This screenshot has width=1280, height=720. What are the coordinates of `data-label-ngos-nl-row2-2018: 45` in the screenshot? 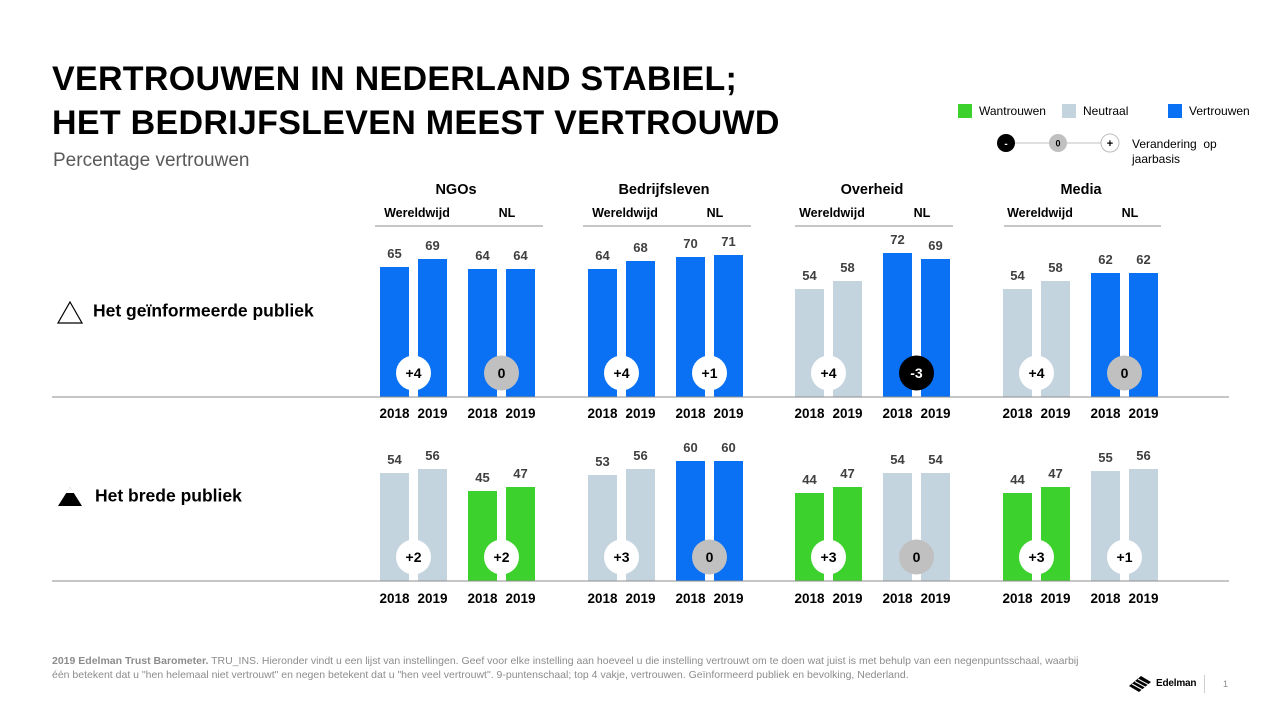 It's located at (482, 477).